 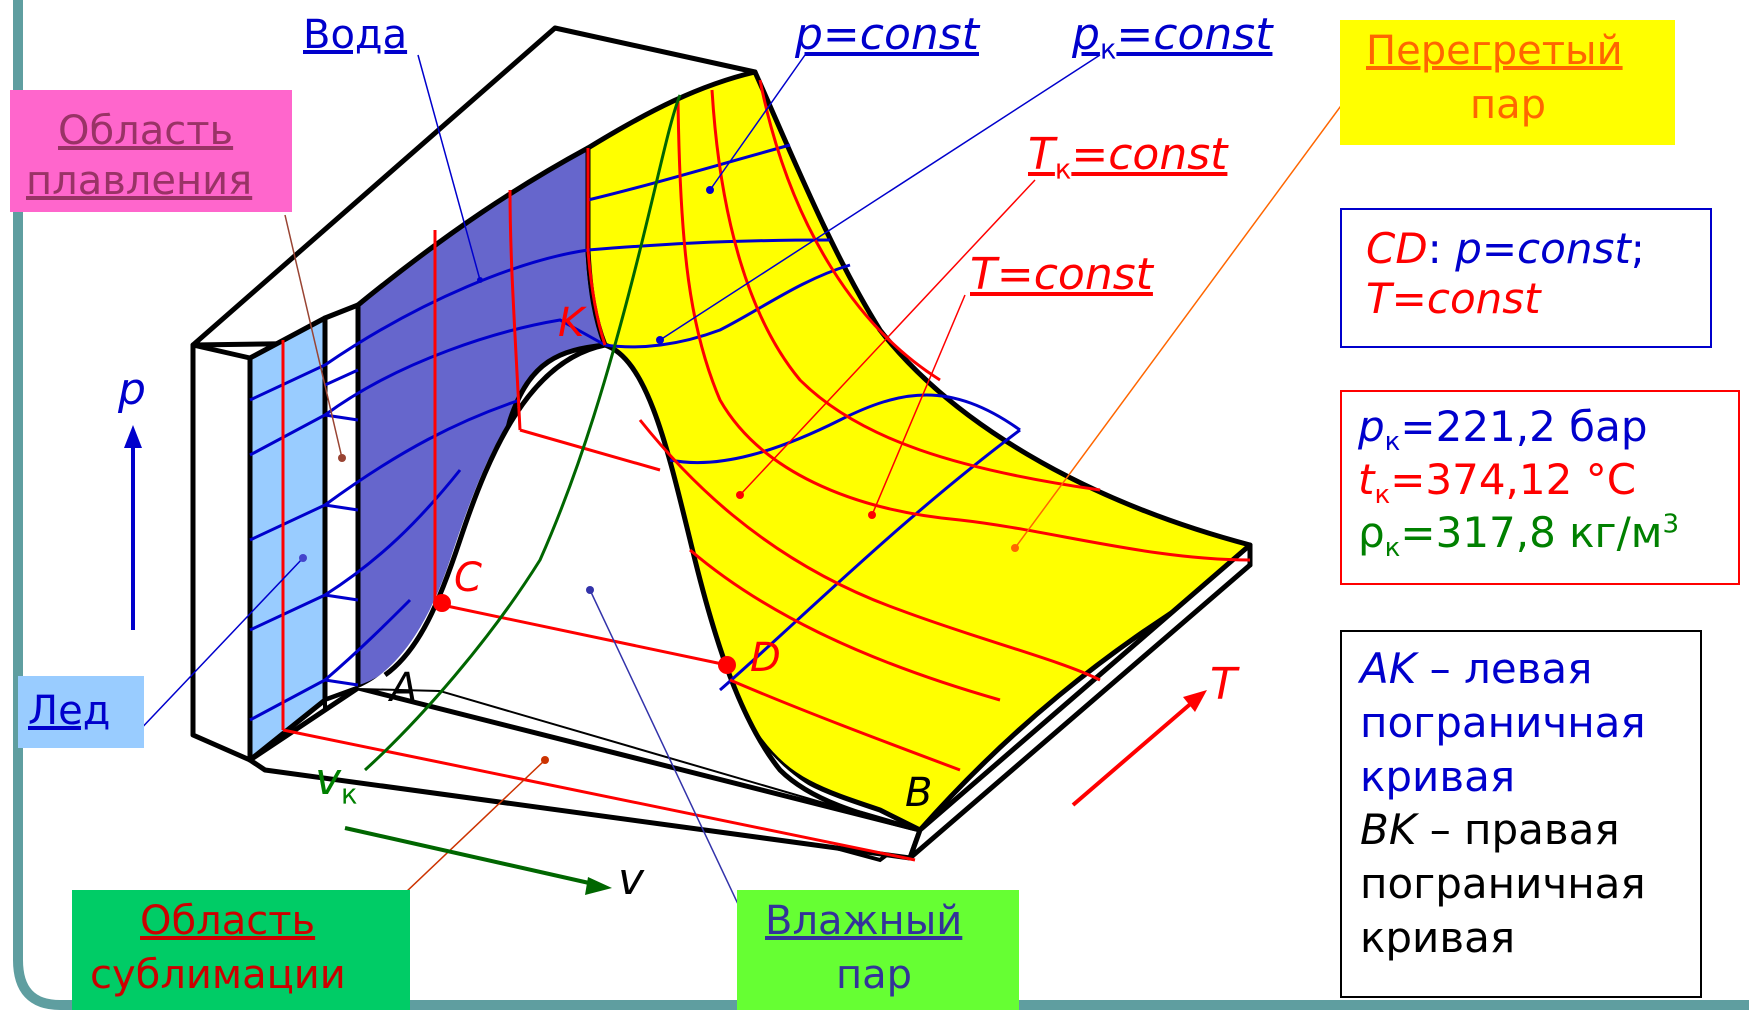 What do you see at coordinates (328, 779) in the screenshot?
I see `critical-volume-symbol: v` at bounding box center [328, 779].